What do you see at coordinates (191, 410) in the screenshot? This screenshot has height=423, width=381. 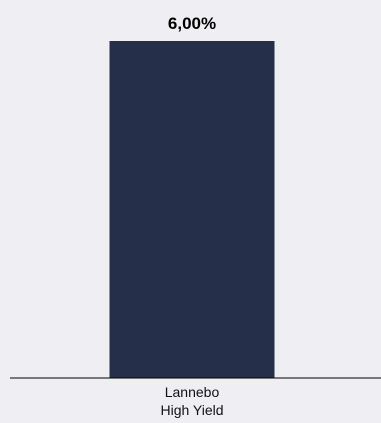 I see `x-tick-label: High Yield` at bounding box center [191, 410].